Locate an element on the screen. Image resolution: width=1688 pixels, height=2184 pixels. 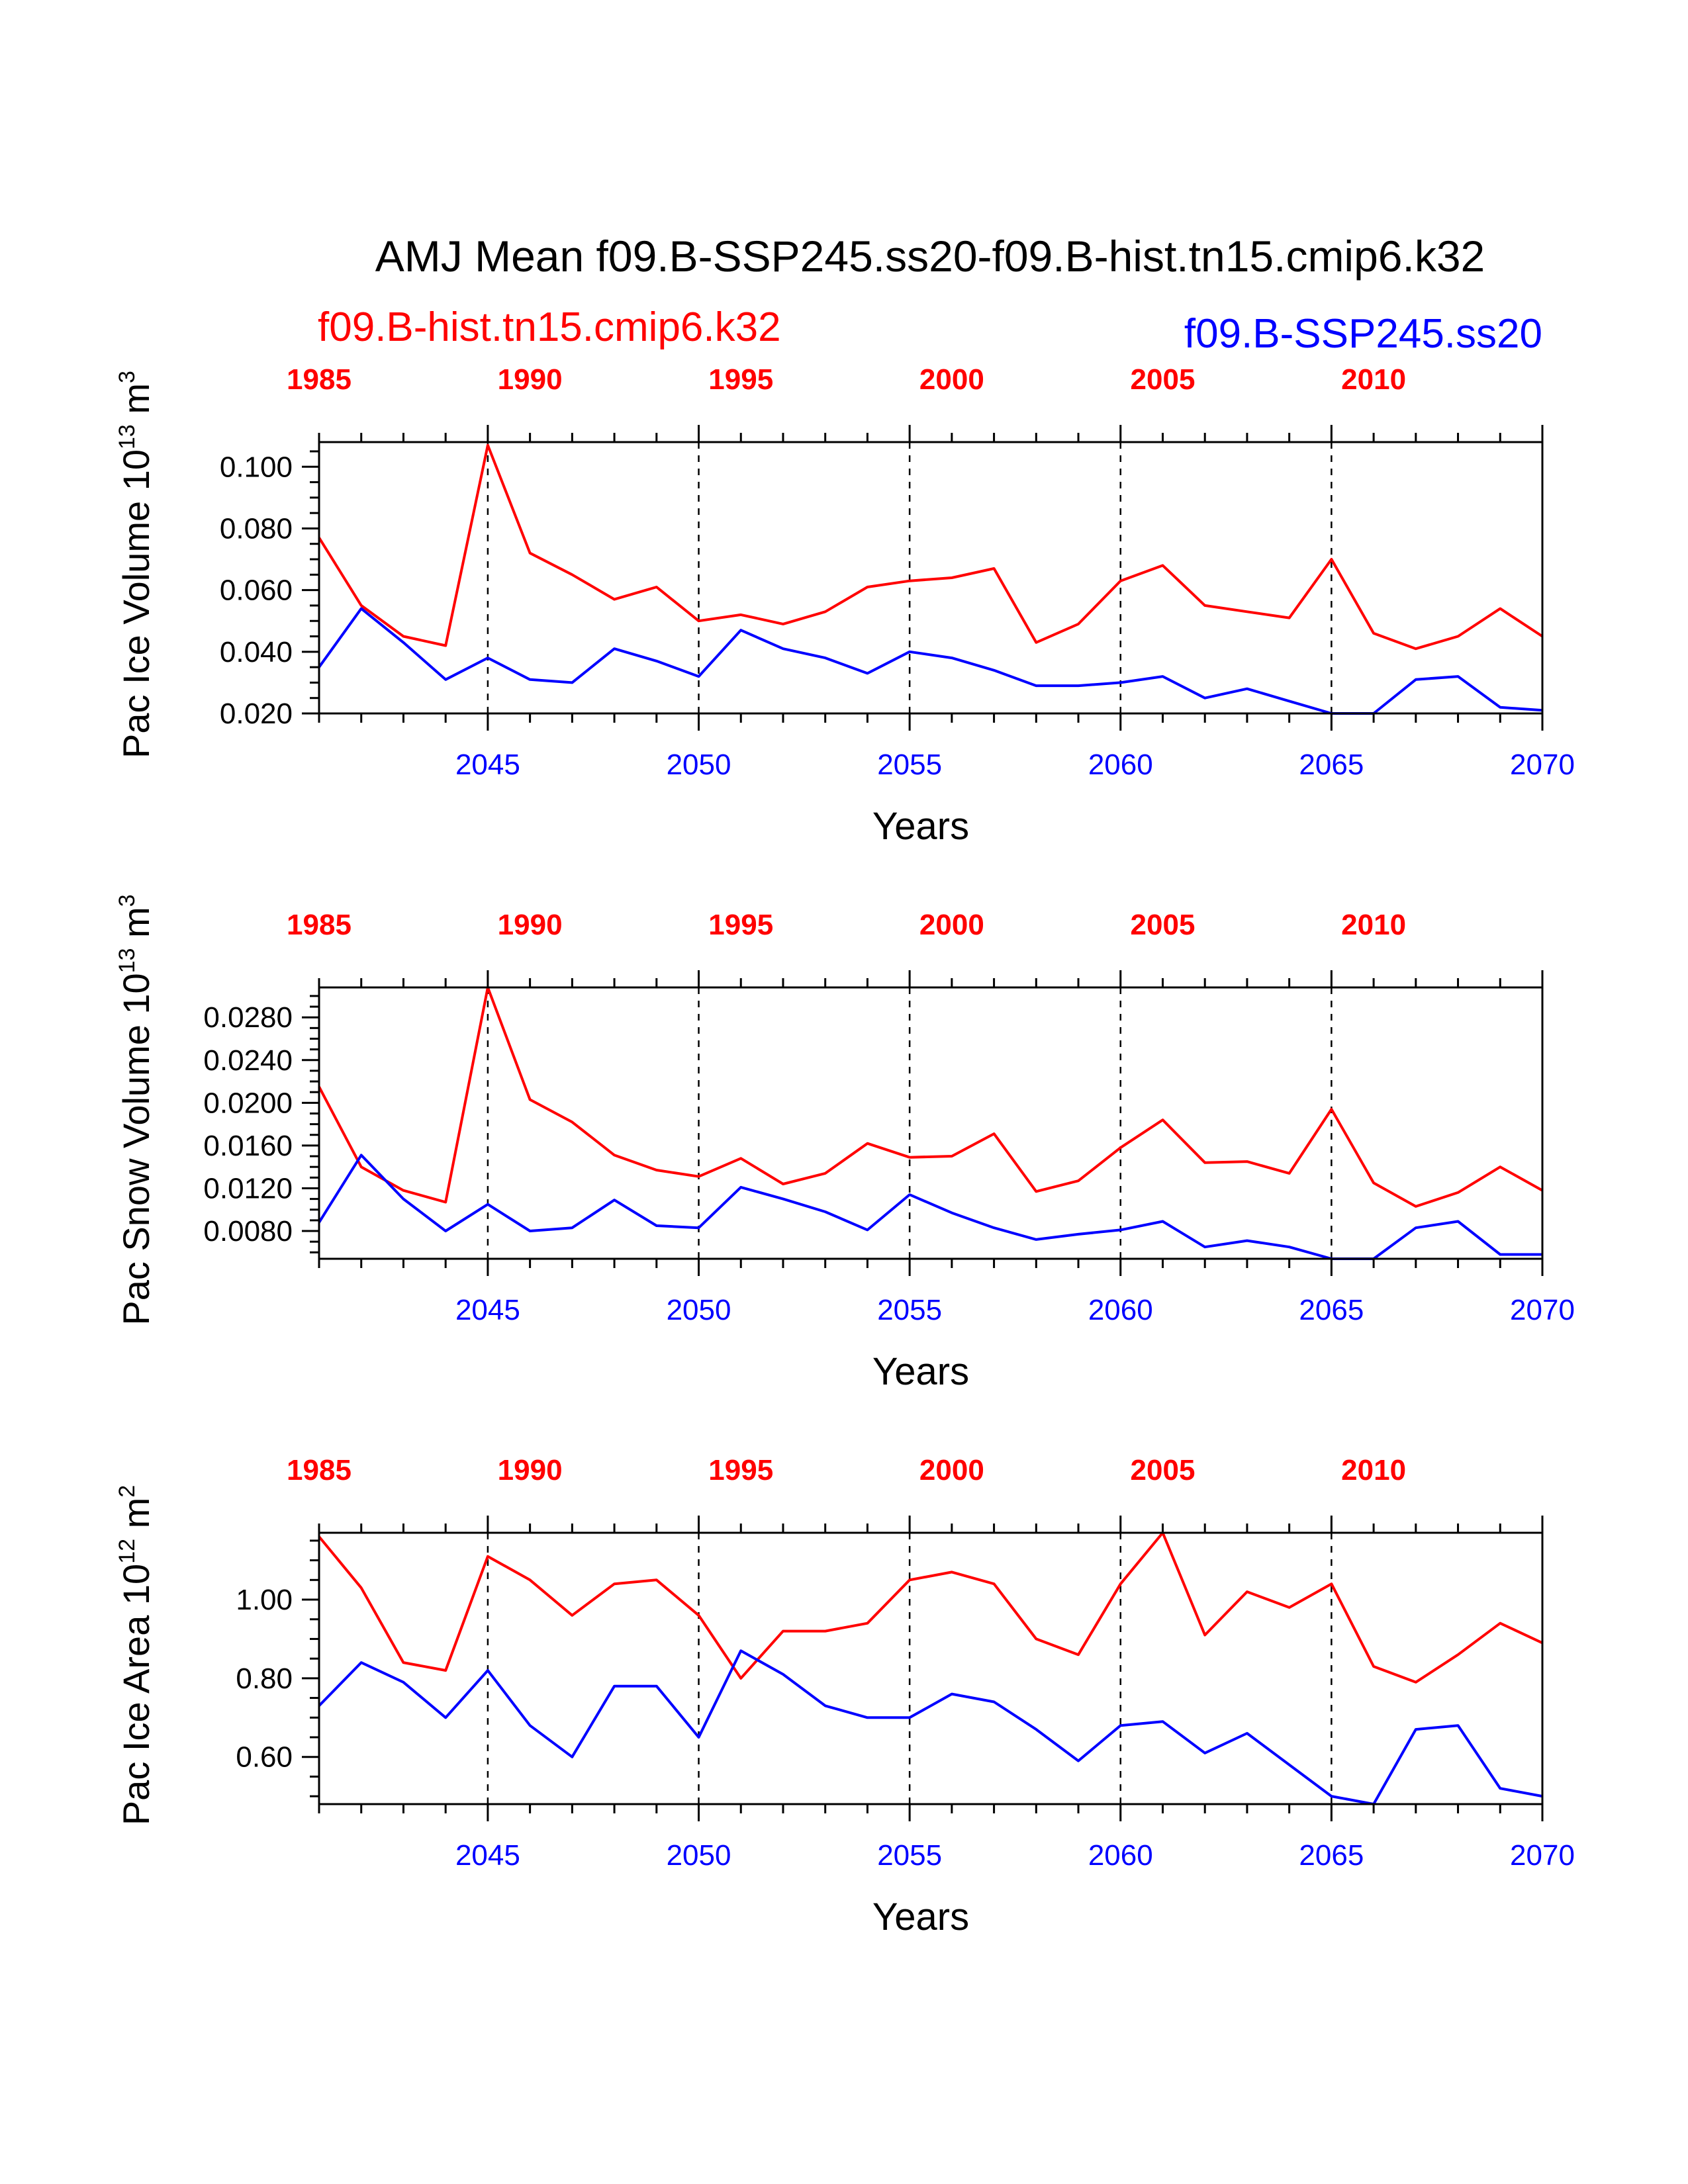
y-tick-label: 0.0160 is located at coordinates (248, 1146).